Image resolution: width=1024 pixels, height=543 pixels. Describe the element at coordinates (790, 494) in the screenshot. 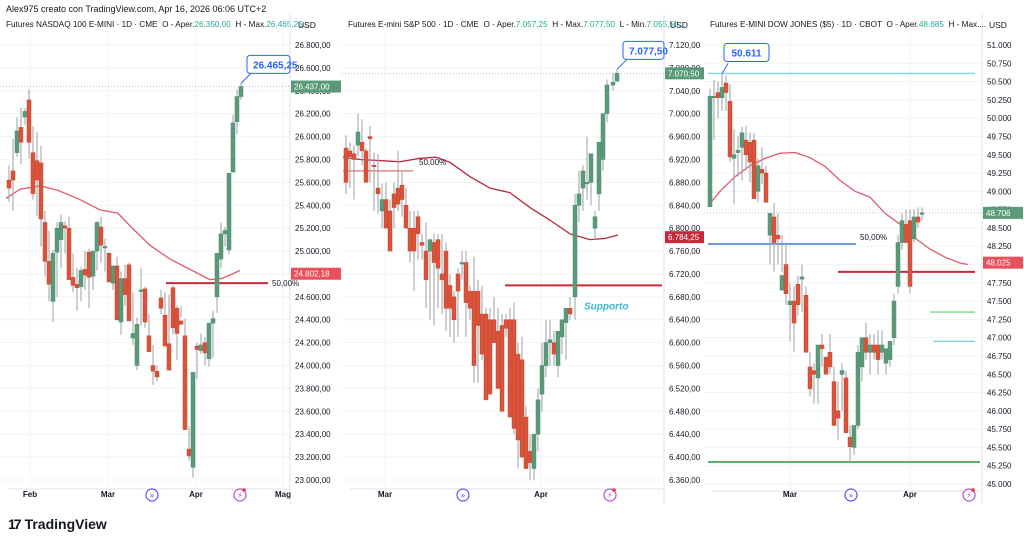

I see `time-tick-label: Mar` at that location.